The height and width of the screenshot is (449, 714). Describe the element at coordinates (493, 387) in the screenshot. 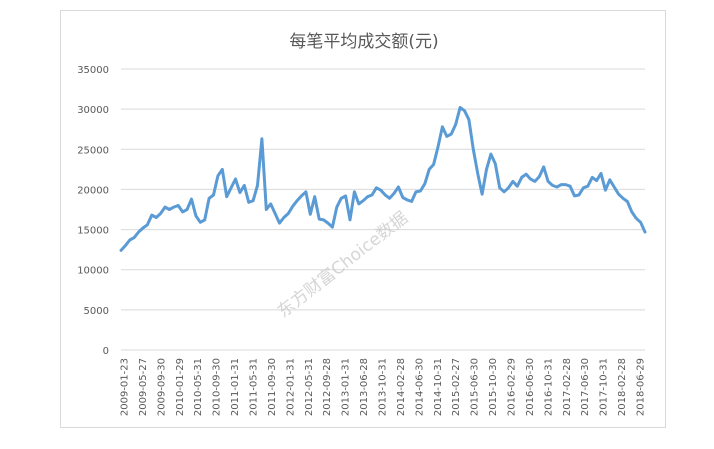

I see `x-tick-label: 2015-10-30` at that location.